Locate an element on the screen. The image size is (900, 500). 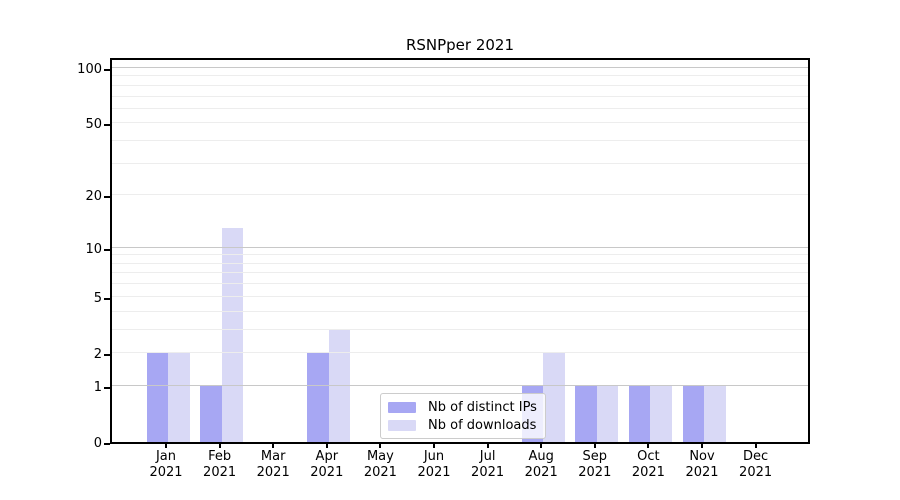
x-tick-label-sep: Sep 2021 is located at coordinates (595, 464).